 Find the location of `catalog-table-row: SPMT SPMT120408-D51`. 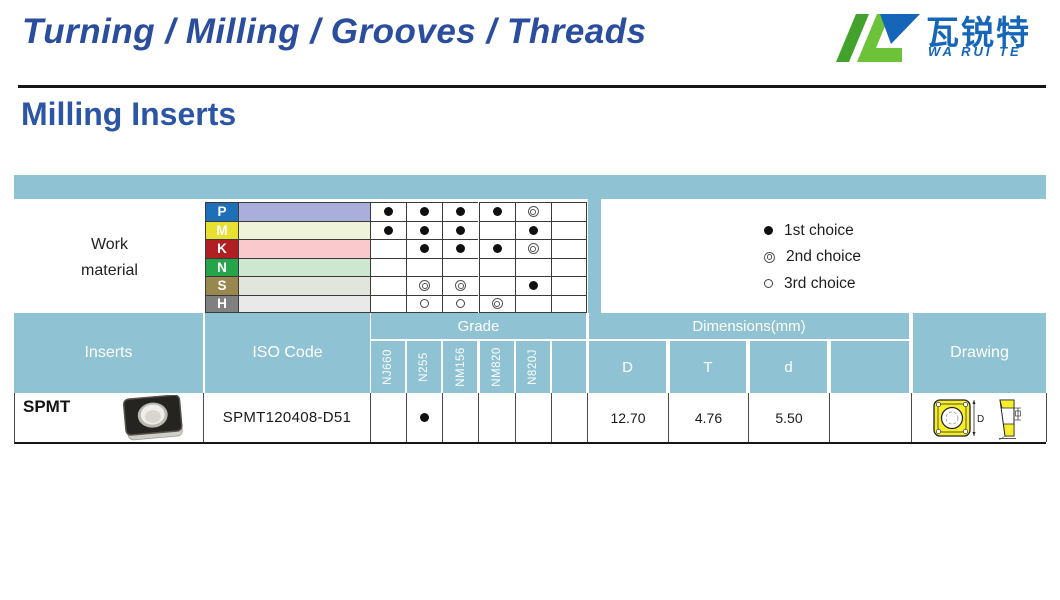

catalog-table-row: SPMT SPMT120408-D51 is located at coordinates (530, 418).